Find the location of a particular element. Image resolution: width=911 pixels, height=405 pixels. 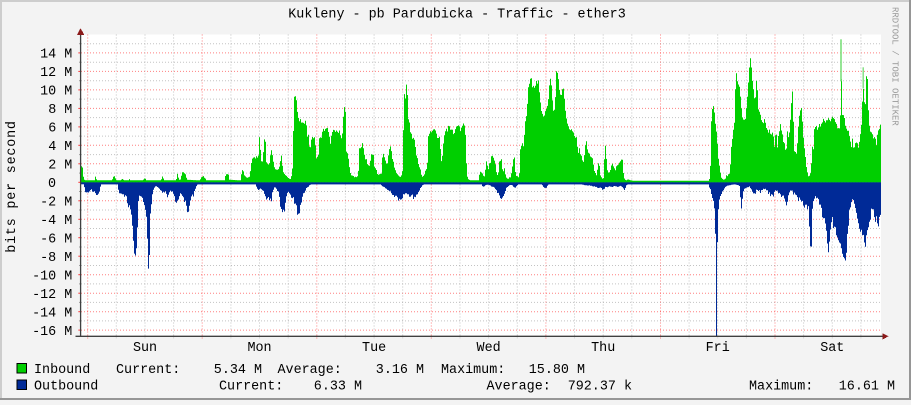

svg-text: Fri is located at coordinates (718, 348).